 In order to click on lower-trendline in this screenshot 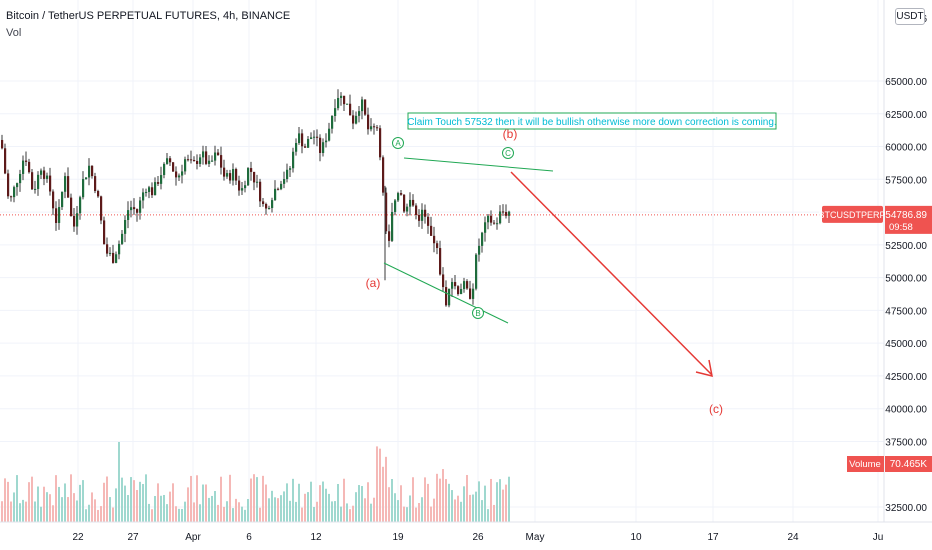, I will do `click(446, 293)`.